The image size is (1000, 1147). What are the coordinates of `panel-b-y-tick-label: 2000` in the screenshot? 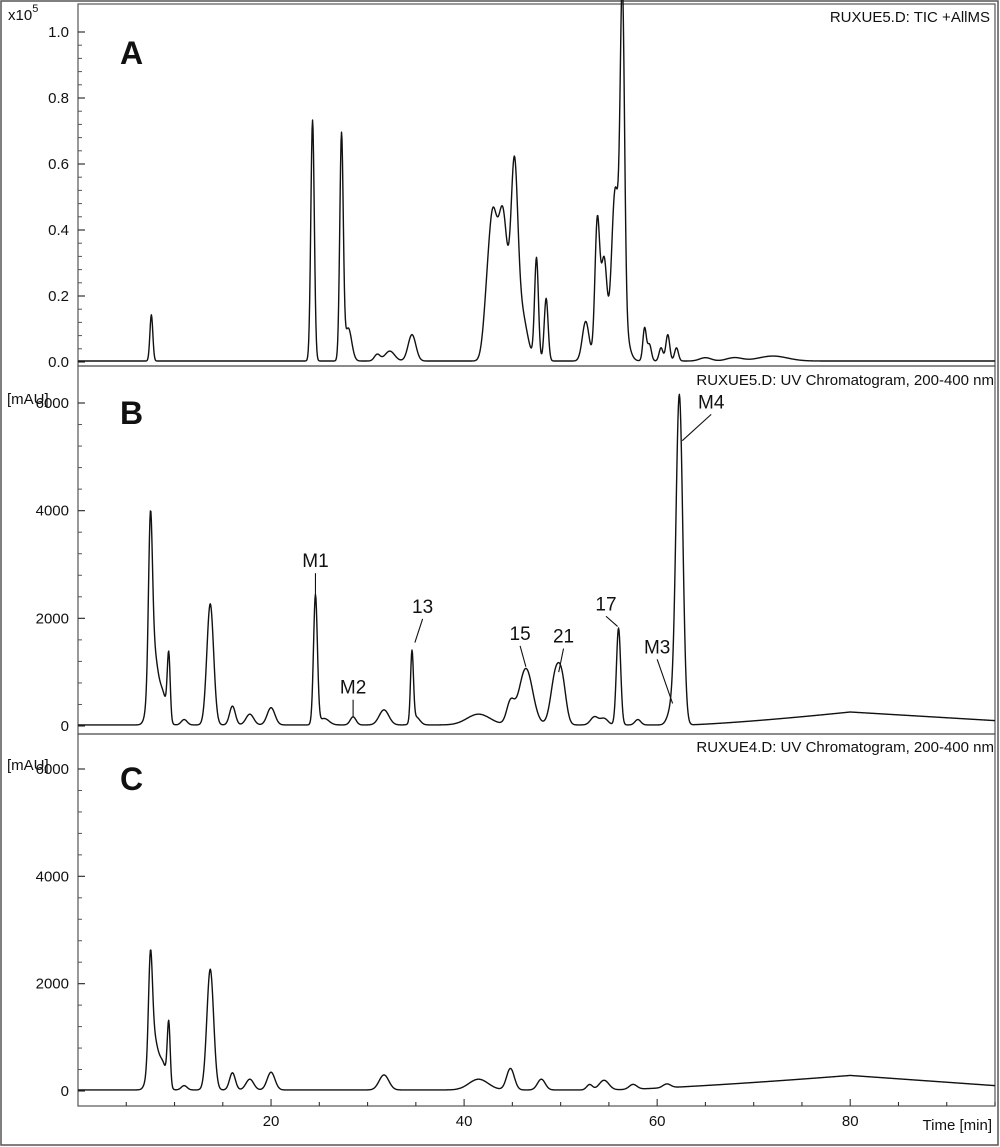 It's located at (52, 618).